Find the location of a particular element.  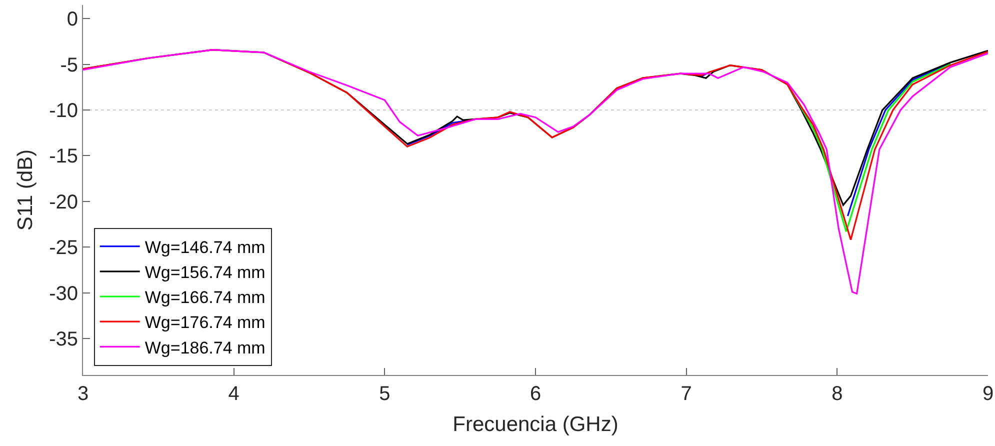

x-tick-label: 6 is located at coordinates (536, 394).